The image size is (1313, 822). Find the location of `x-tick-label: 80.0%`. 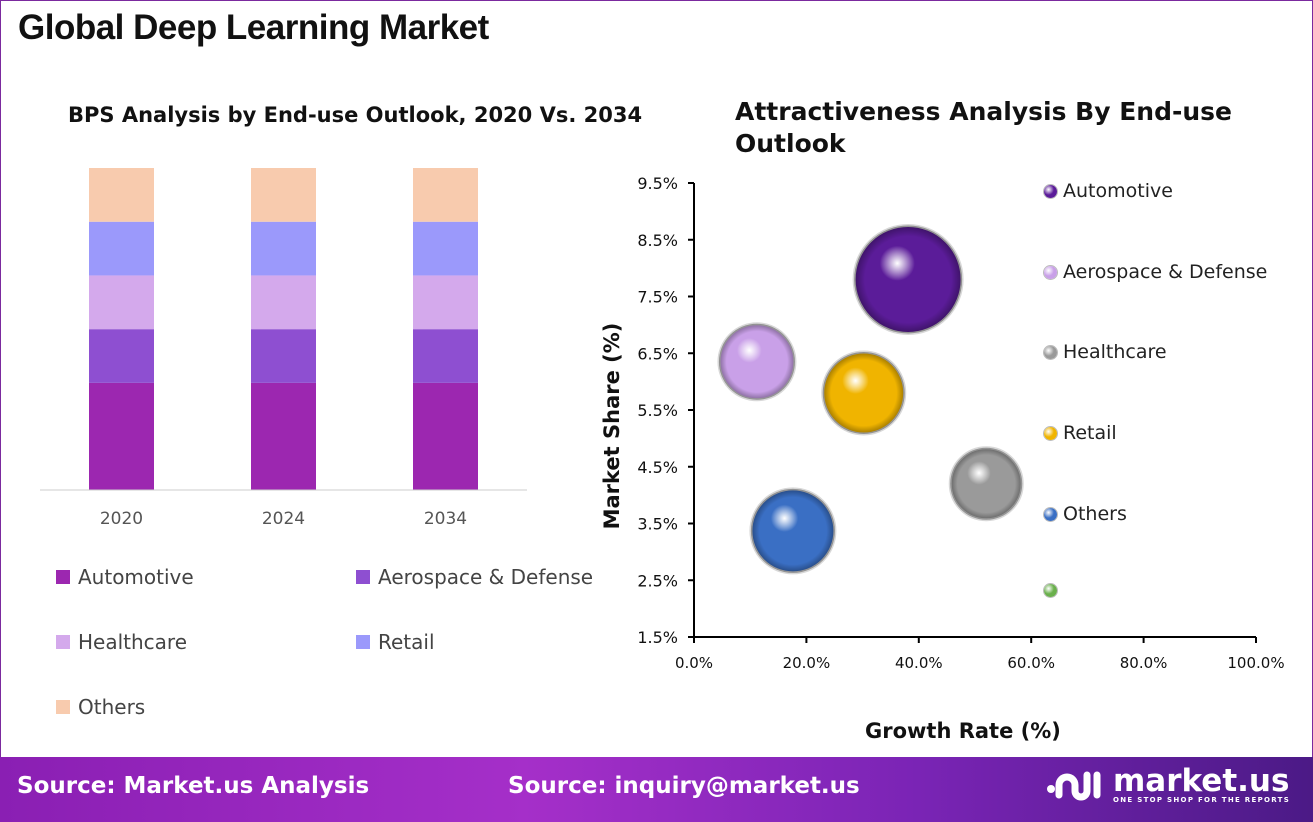

x-tick-label: 80.0% is located at coordinates (1144, 663).